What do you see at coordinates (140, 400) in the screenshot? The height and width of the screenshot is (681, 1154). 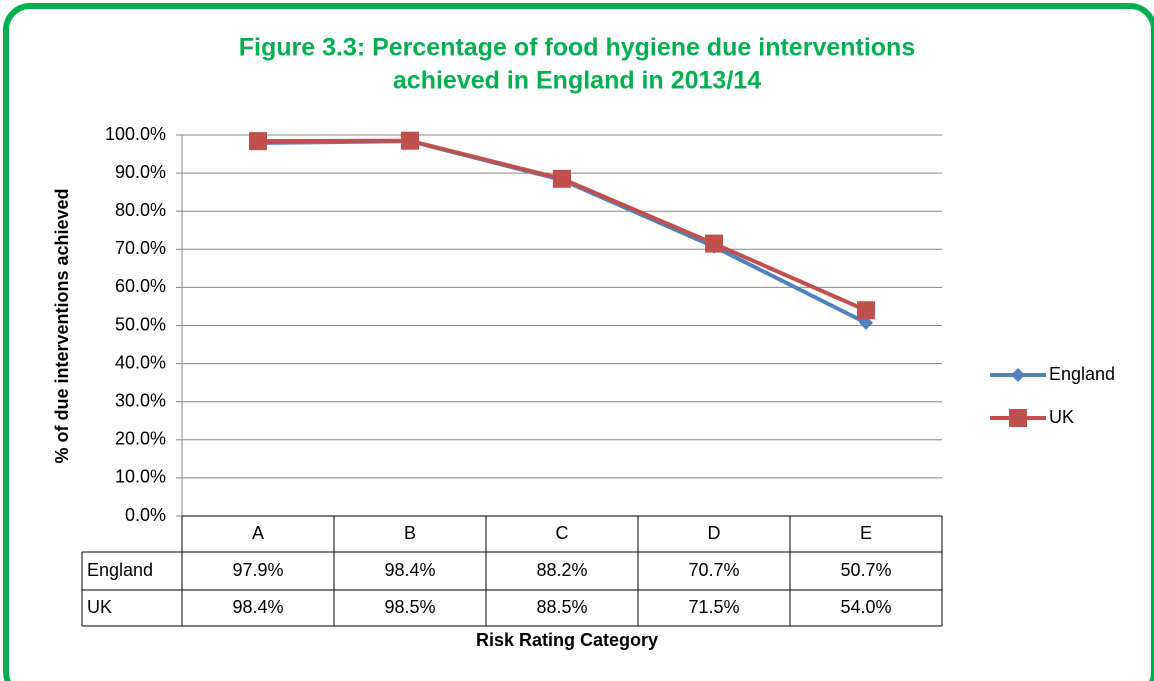 I see `y-tick-label: 30.0%` at bounding box center [140, 400].